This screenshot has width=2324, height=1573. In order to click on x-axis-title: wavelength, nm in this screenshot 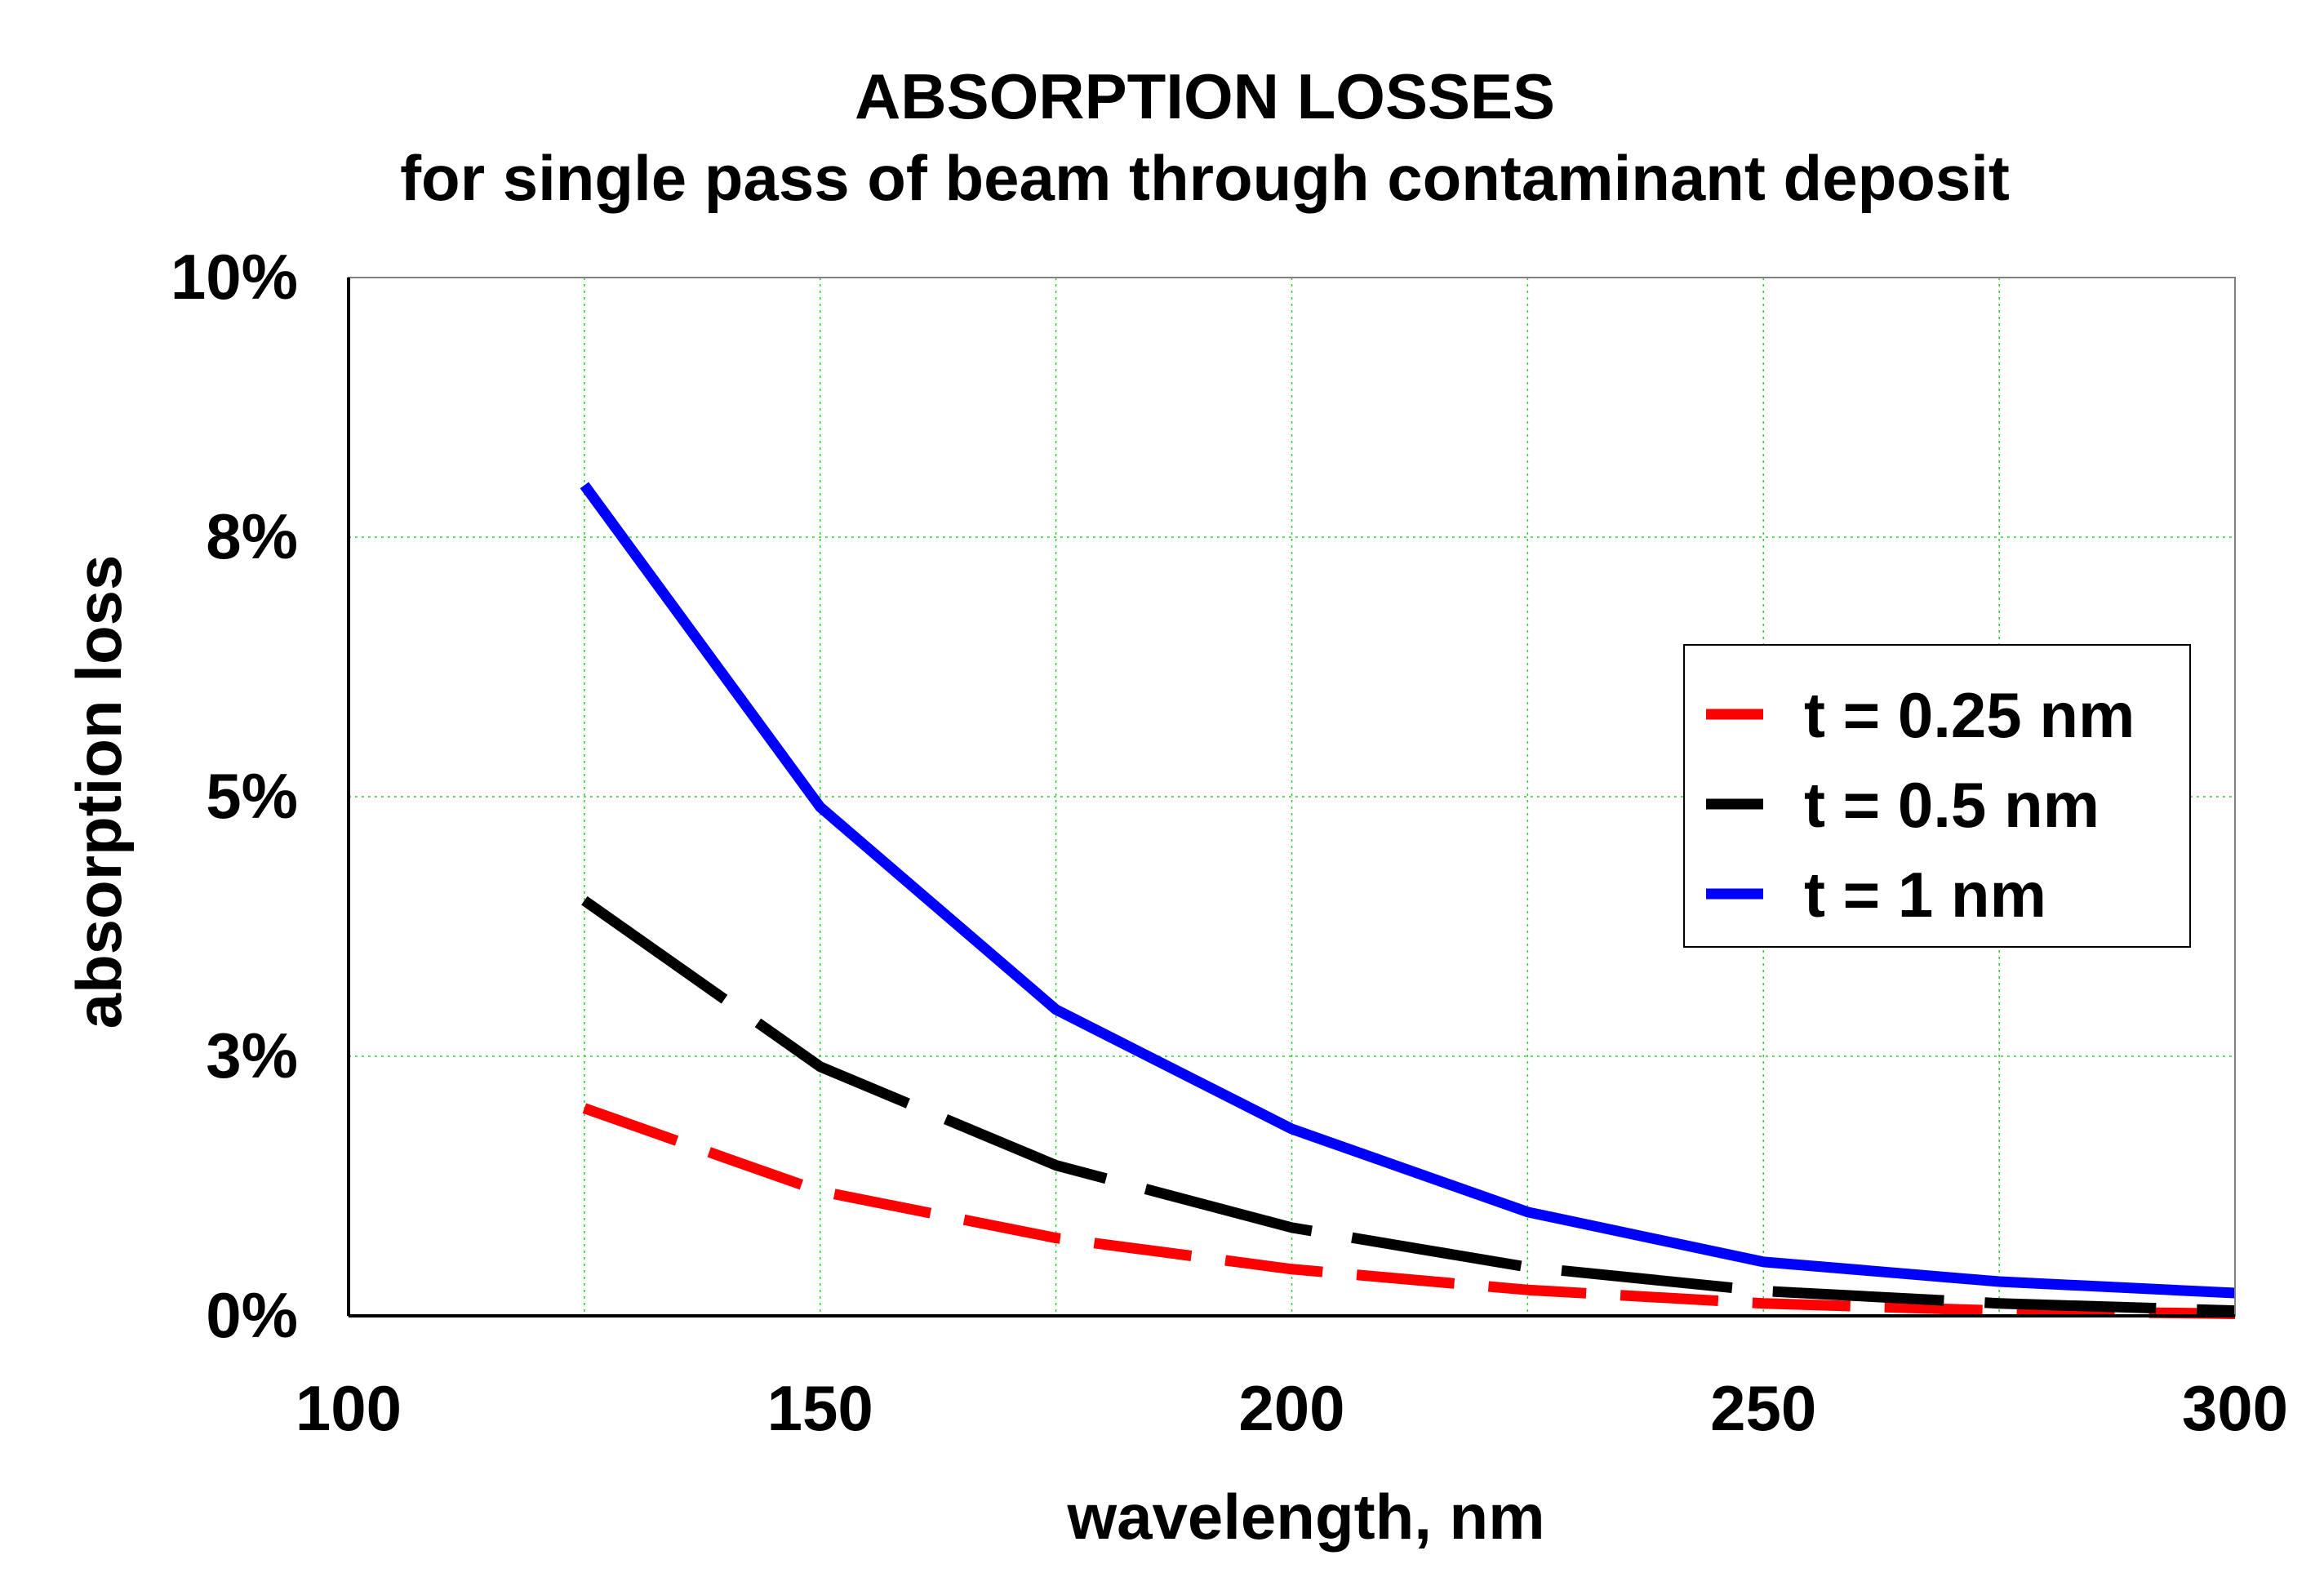, I will do `click(1305, 1517)`.